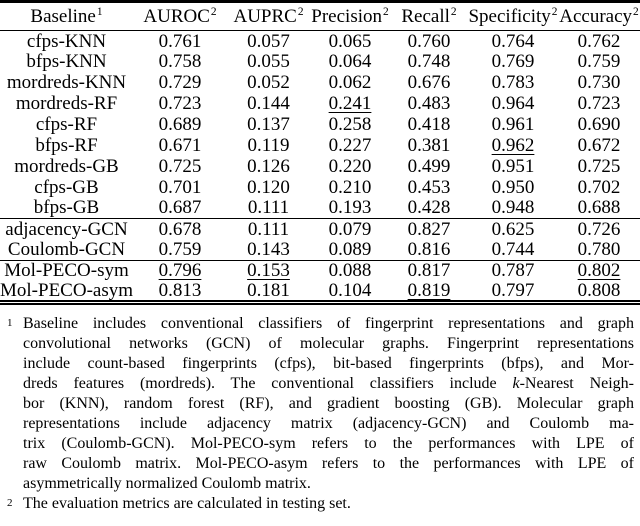 This screenshot has width=640, height=526. What do you see at coordinates (180, 145) in the screenshot?
I see `metric-value: 0.671` at bounding box center [180, 145].